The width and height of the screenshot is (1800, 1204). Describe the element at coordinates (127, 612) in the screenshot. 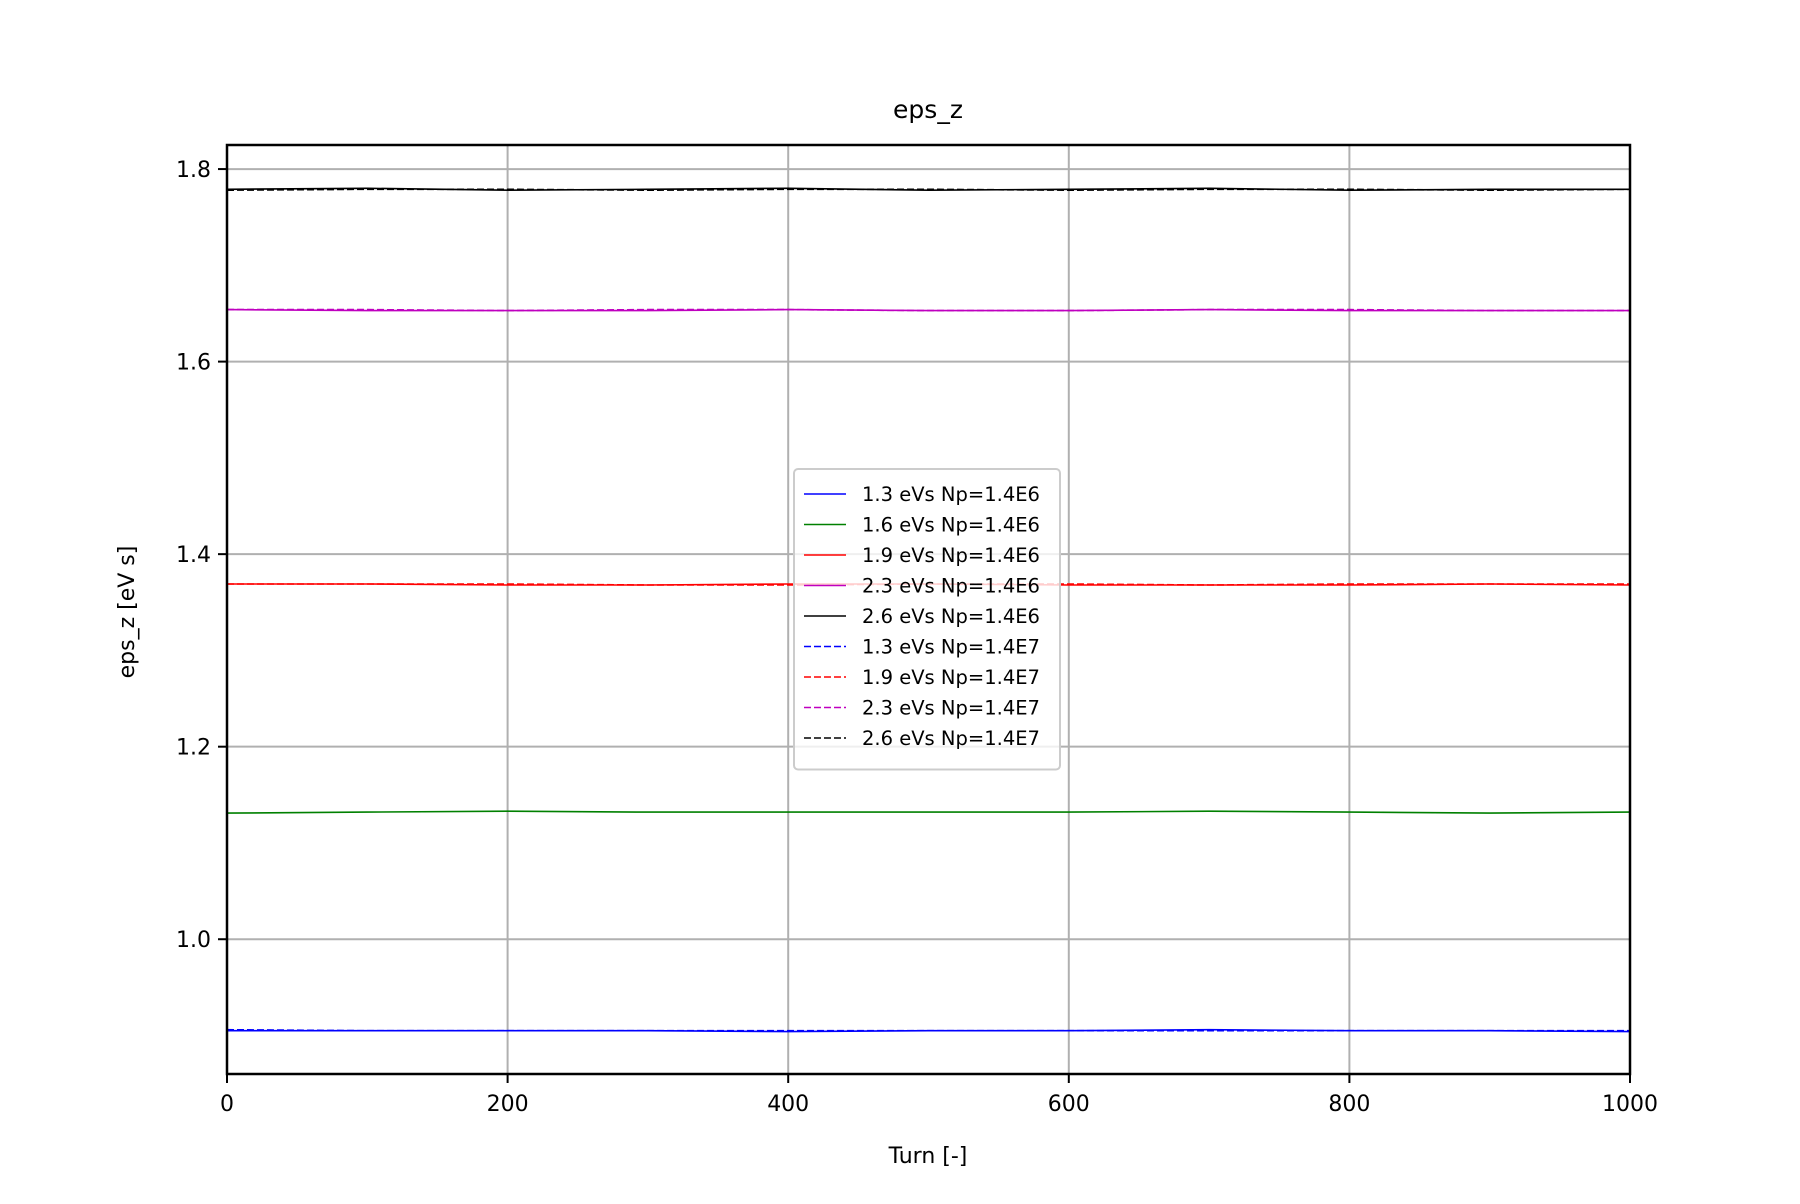

I see `y-axis-label: eps_z [eV s]` at that location.